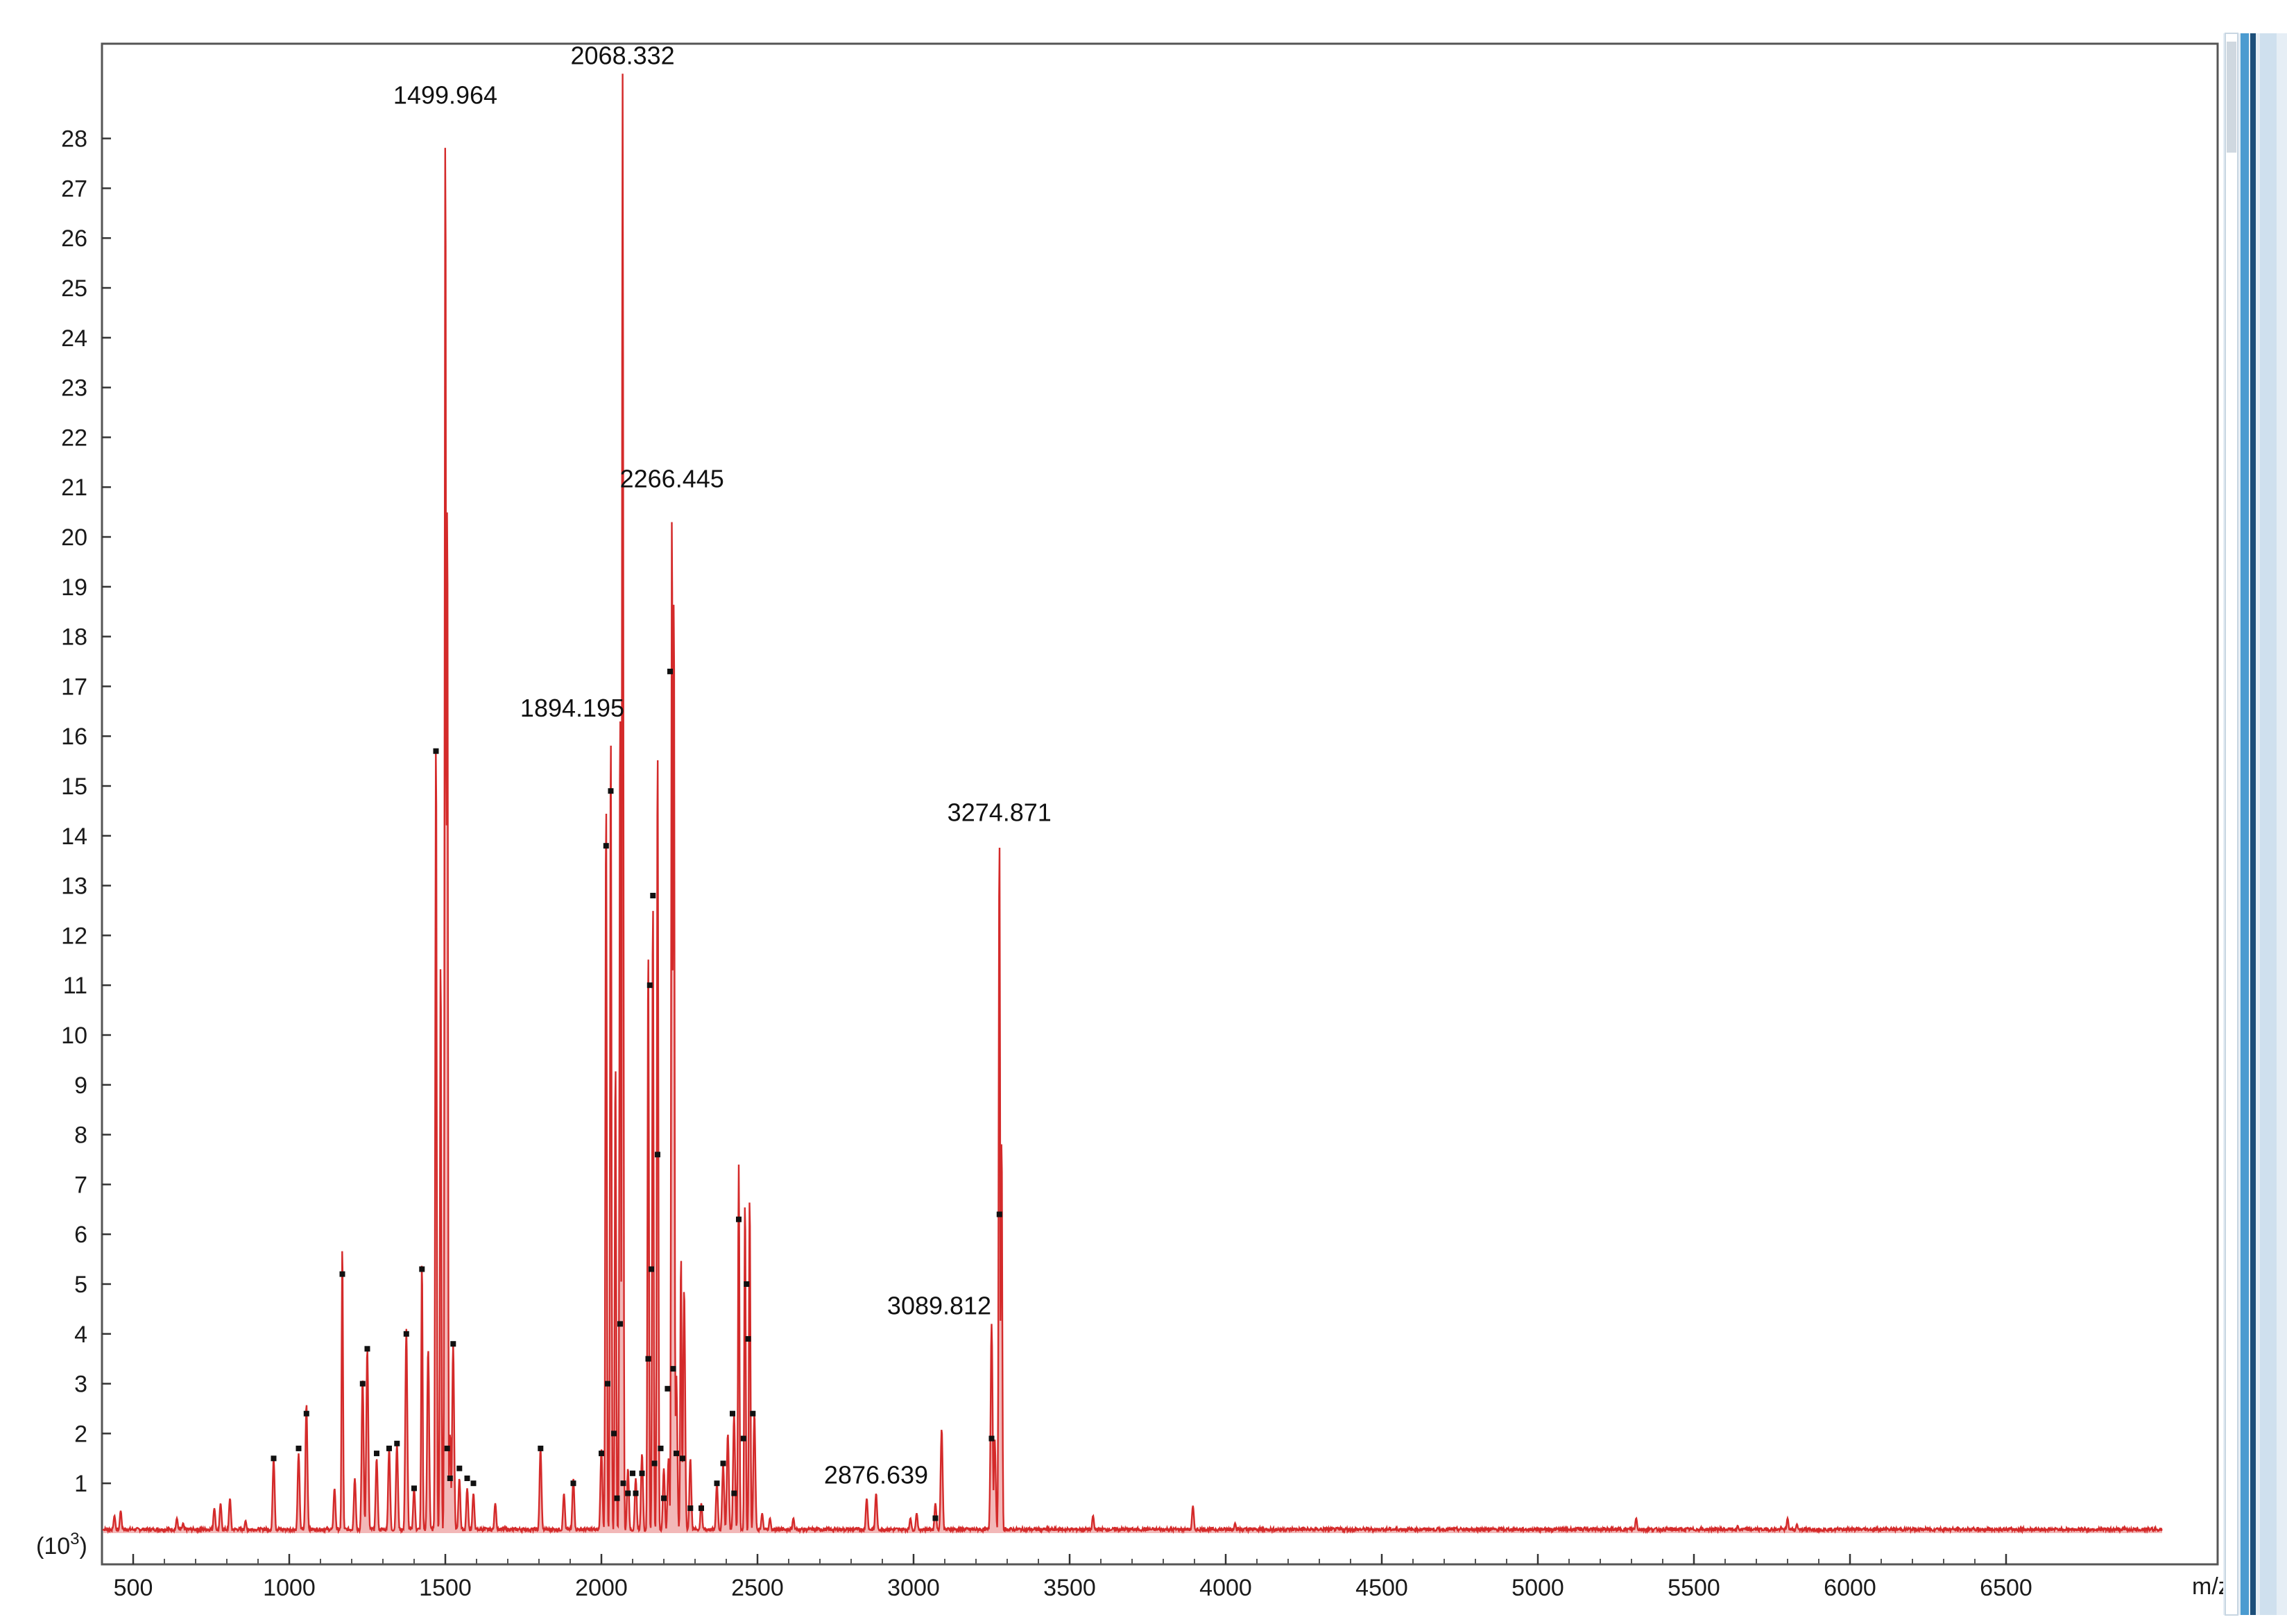 Image resolution: width=2287 pixels, height=1624 pixels. I want to click on peak-label: 3089.812, so click(939, 1305).